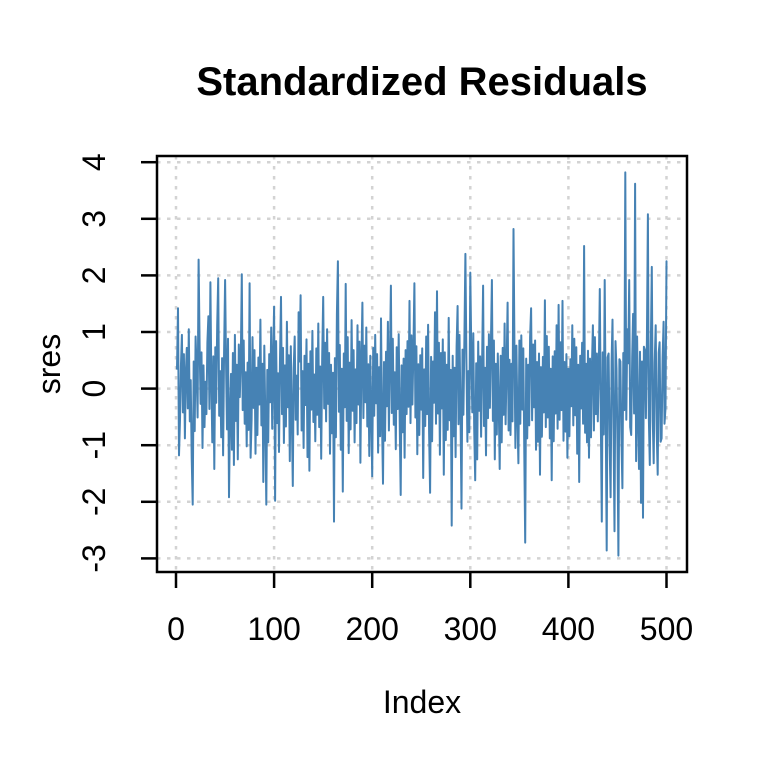 Image resolution: width=768 pixels, height=773 pixels. I want to click on x-tick-label-300: 300, so click(470, 629).